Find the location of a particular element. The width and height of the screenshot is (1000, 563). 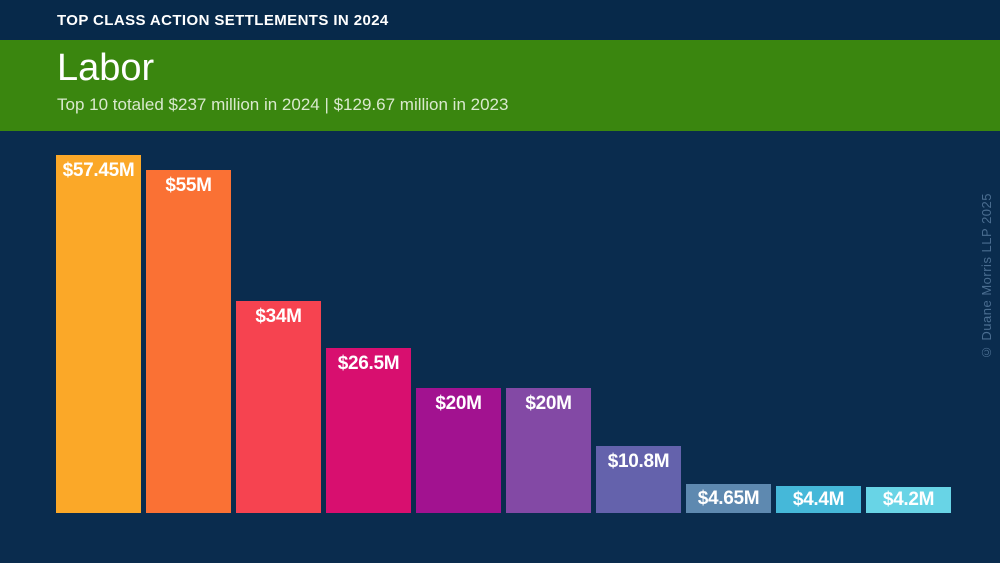

top-banner: TOP CLASS ACTION SETTLEMENTS IN 2024 is located at coordinates (500, 20).